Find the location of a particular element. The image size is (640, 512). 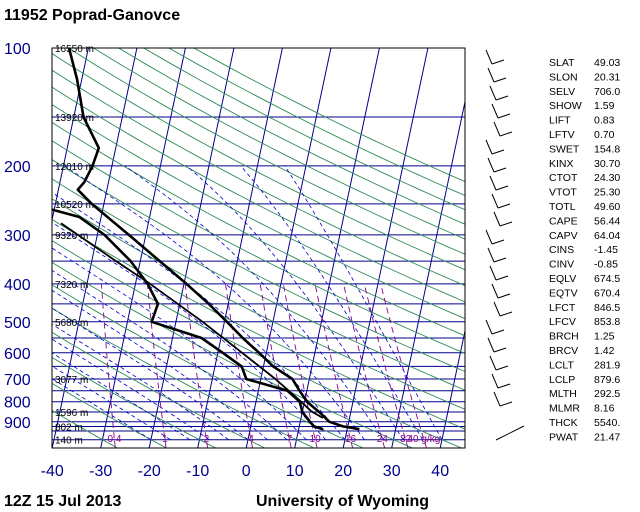

index-value: 1.59 is located at coordinates (604, 106).